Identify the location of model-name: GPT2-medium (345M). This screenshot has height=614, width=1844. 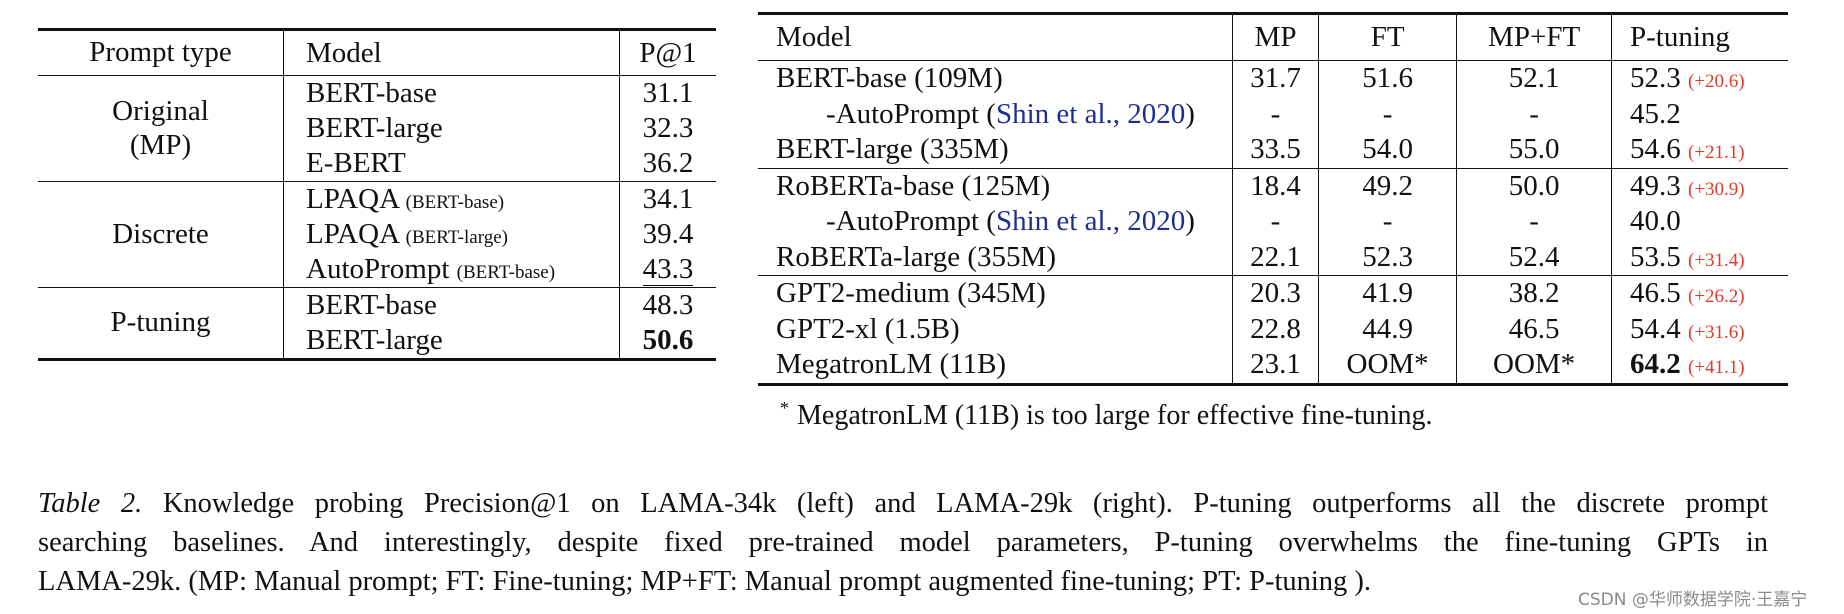
(911, 293).